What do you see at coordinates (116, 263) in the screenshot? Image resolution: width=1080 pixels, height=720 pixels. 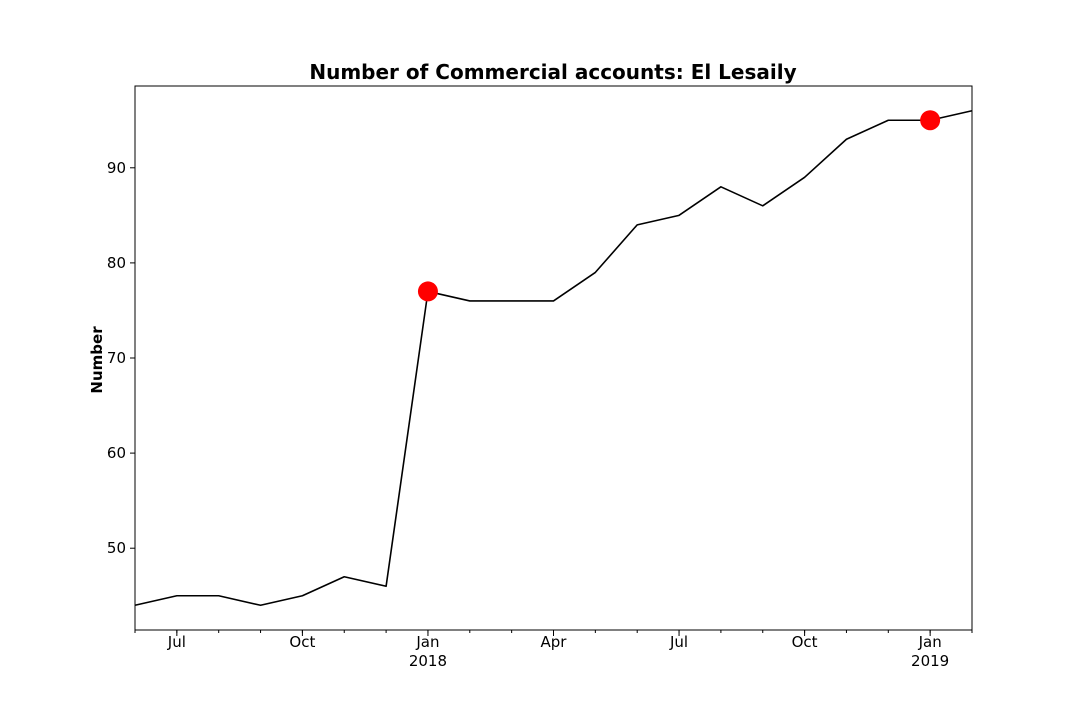 I see `y-tick-label: 80` at bounding box center [116, 263].